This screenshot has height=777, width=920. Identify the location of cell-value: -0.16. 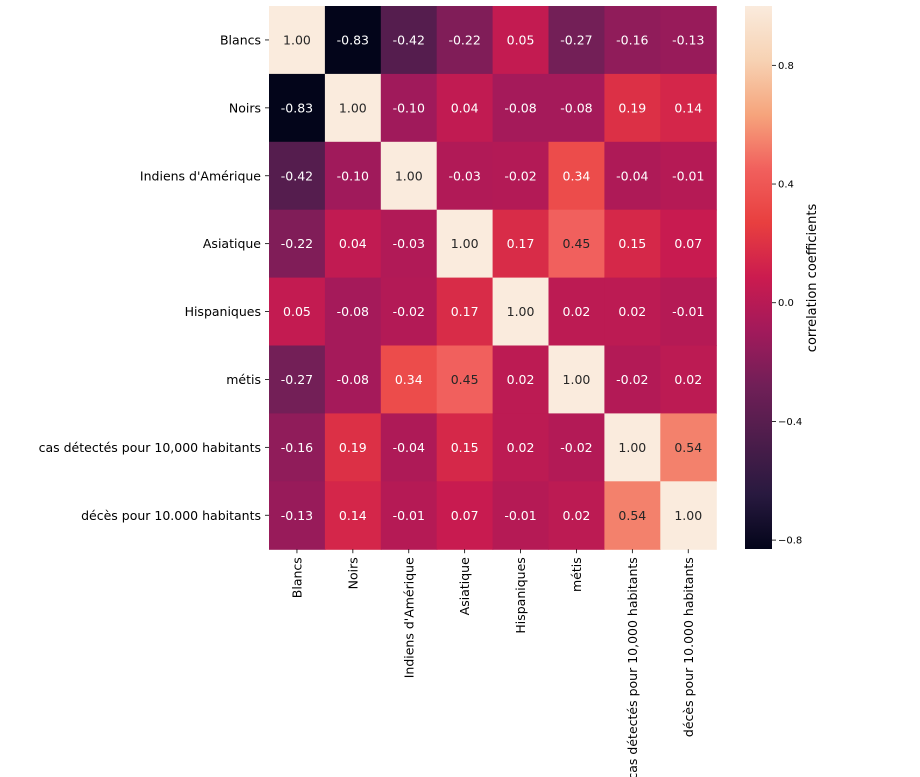
(632, 39).